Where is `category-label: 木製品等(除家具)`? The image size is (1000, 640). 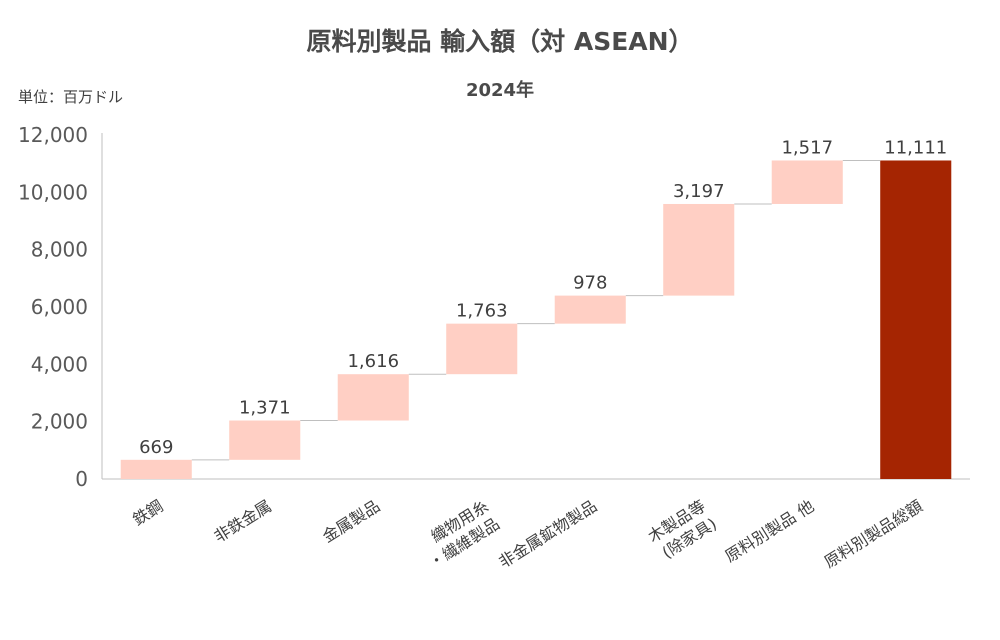
category-label: 木製品等(除家具) is located at coordinates (682, 529).